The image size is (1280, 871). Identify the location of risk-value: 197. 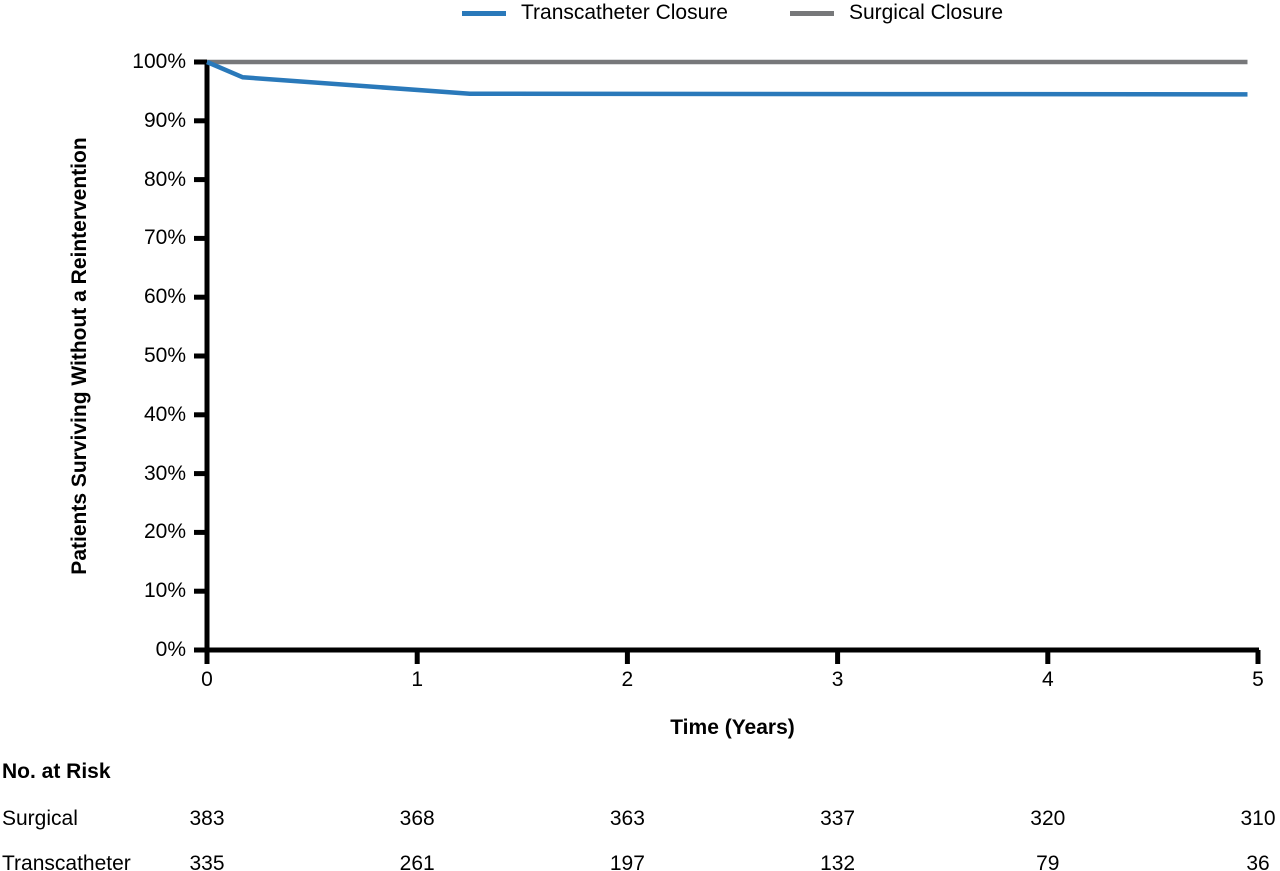
(627, 861).